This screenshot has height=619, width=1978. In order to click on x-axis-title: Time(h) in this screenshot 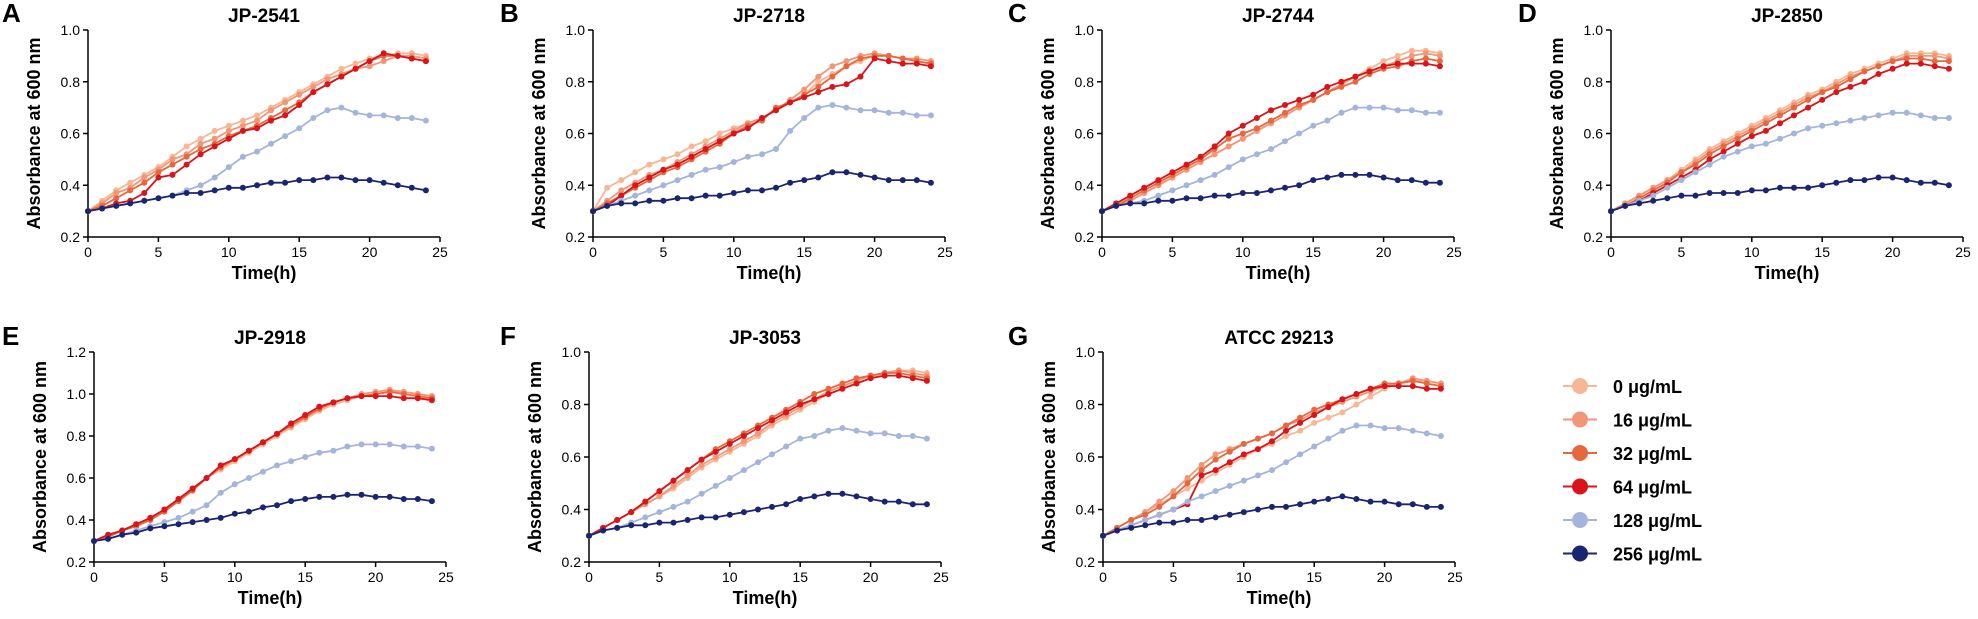, I will do `click(270, 598)`.